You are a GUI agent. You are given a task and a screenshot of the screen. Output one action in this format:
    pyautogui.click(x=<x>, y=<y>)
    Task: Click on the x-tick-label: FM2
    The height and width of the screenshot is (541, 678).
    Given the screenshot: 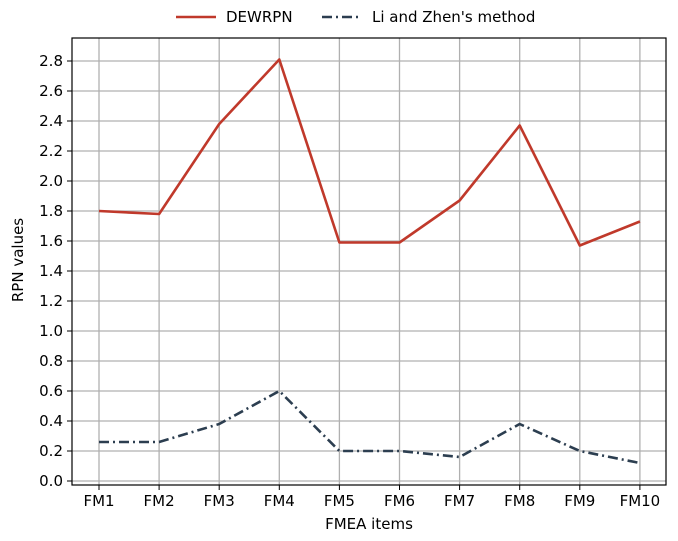 What is the action you would take?
    pyautogui.click(x=159, y=501)
    